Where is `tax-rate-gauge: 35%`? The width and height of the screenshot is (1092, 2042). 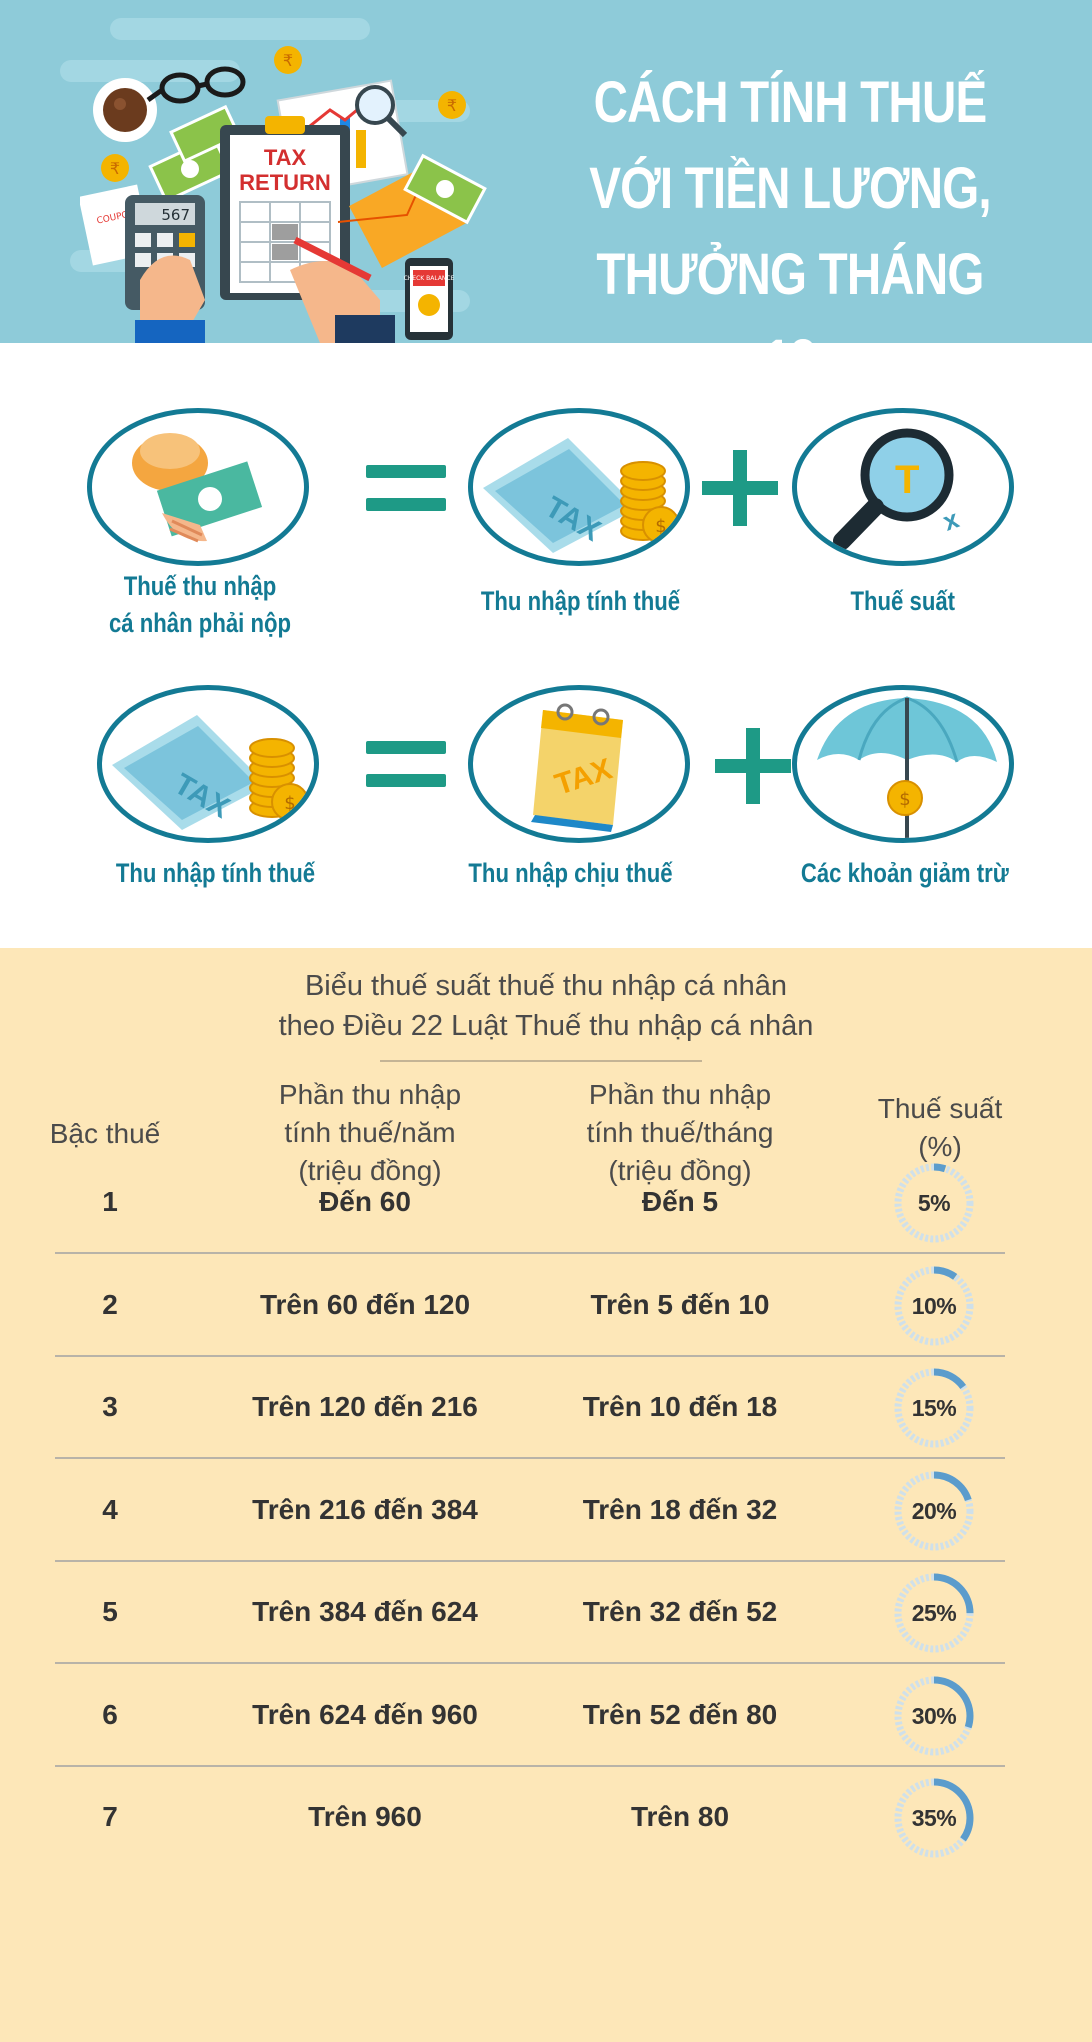 tax-rate-gauge: 35% is located at coordinates (934, 1818).